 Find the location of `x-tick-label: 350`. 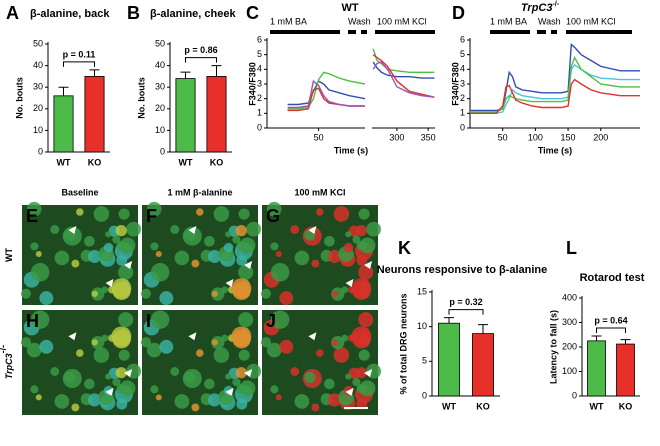

x-tick-label: 350 is located at coordinates (428, 137).